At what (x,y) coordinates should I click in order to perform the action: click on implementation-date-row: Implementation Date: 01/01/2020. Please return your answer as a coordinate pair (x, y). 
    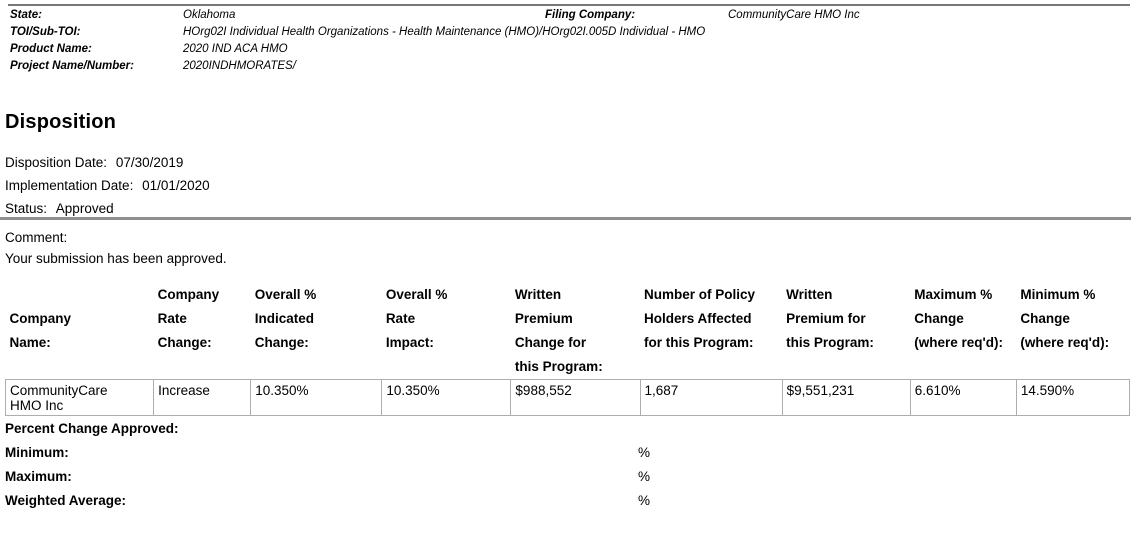
    Looking at the image, I should click on (107, 185).